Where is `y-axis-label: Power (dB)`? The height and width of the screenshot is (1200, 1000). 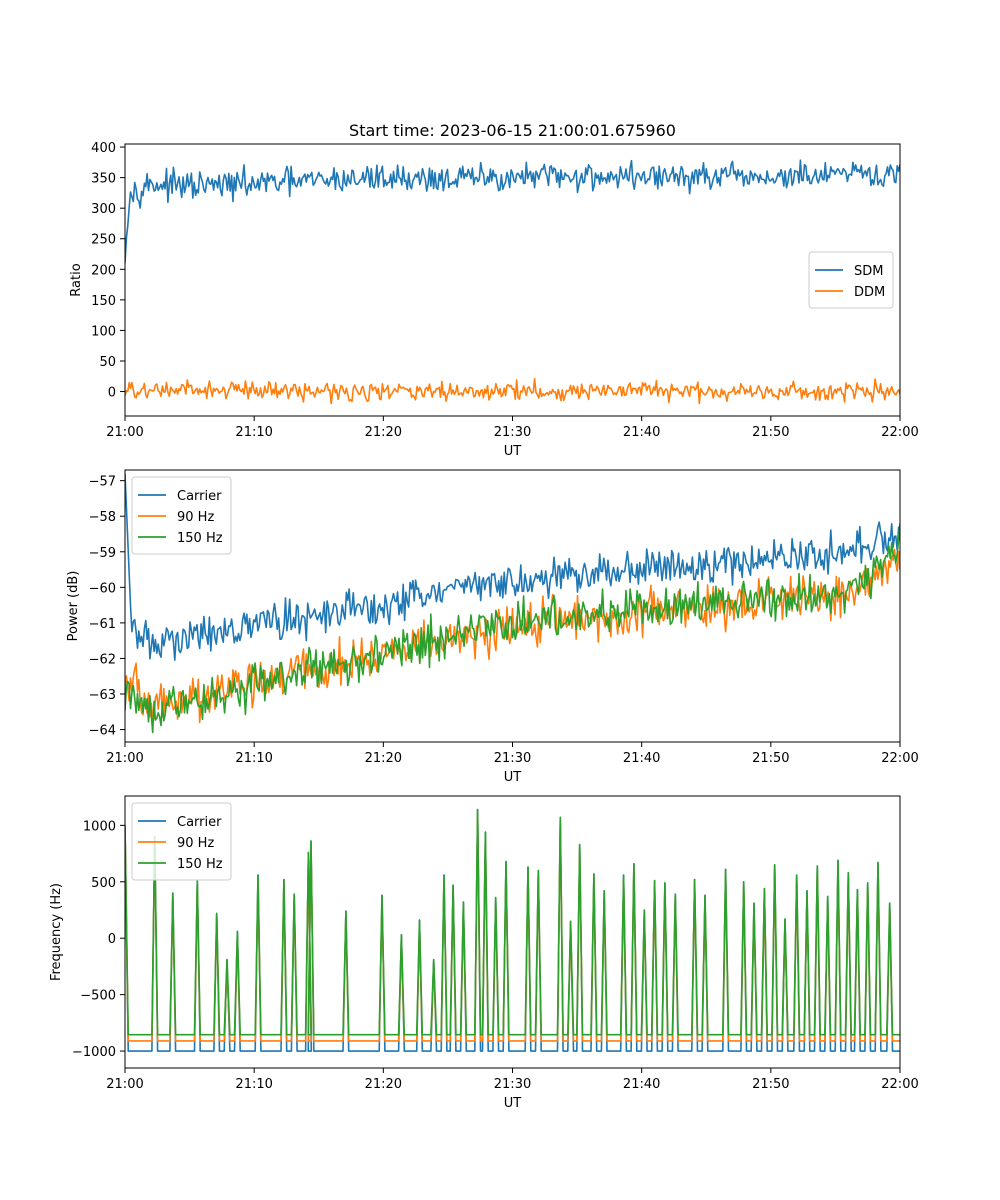 y-axis-label: Power (dB) is located at coordinates (73, 606).